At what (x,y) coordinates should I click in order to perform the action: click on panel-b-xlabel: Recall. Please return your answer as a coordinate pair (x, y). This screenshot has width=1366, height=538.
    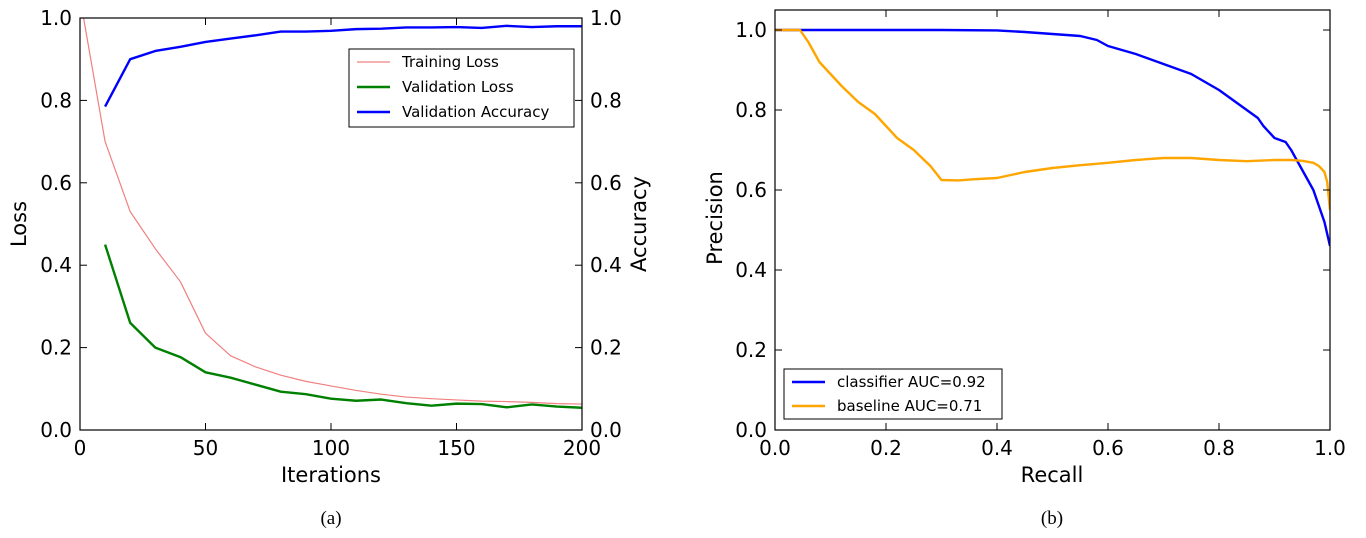
    Looking at the image, I should click on (1052, 475).